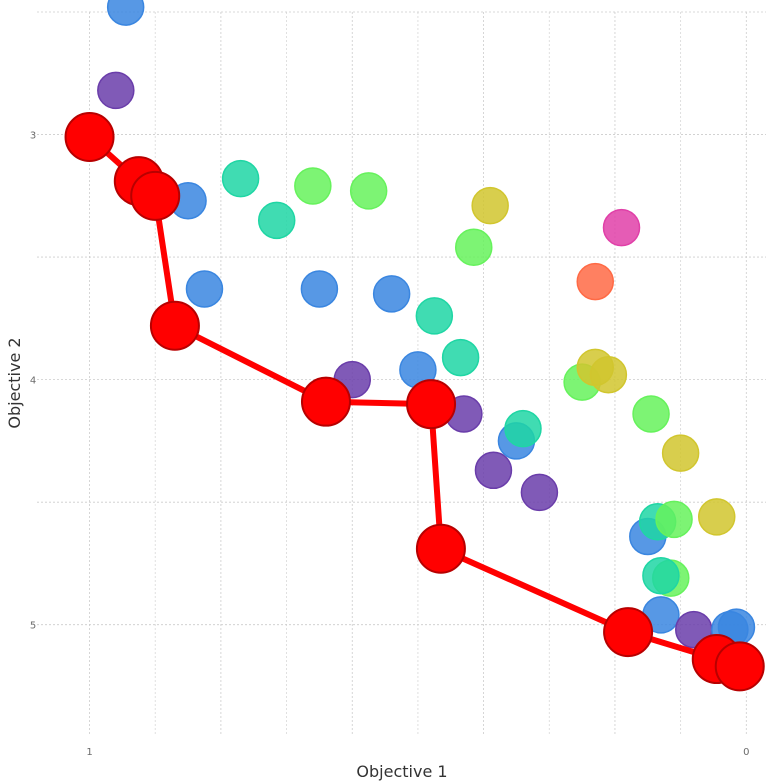 Image resolution: width=784 pixels, height=784 pixels. I want to click on x-axis-title: Objective 1, so click(401, 771).